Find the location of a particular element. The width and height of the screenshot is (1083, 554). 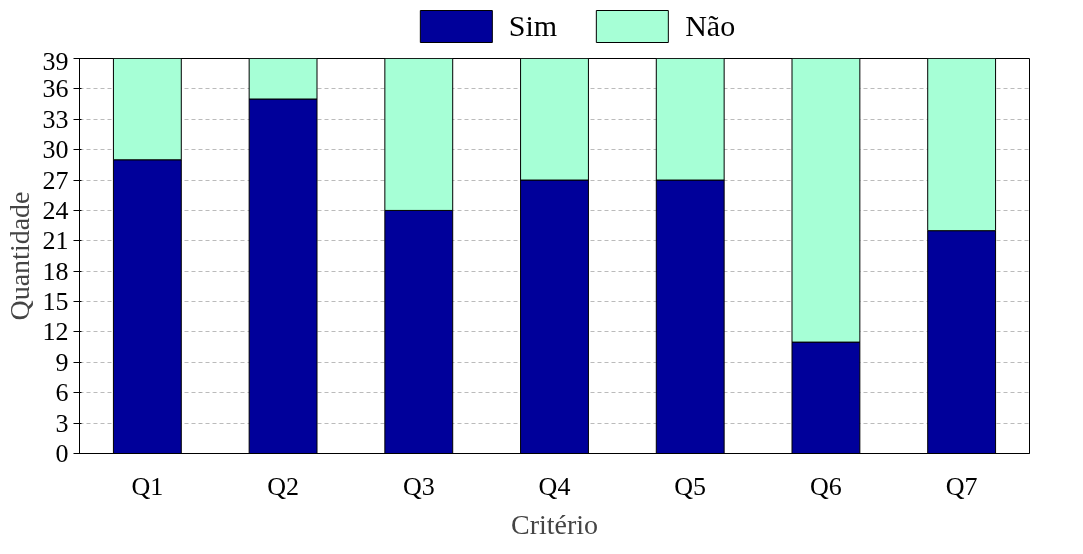

legend-label: Não is located at coordinates (710, 26).